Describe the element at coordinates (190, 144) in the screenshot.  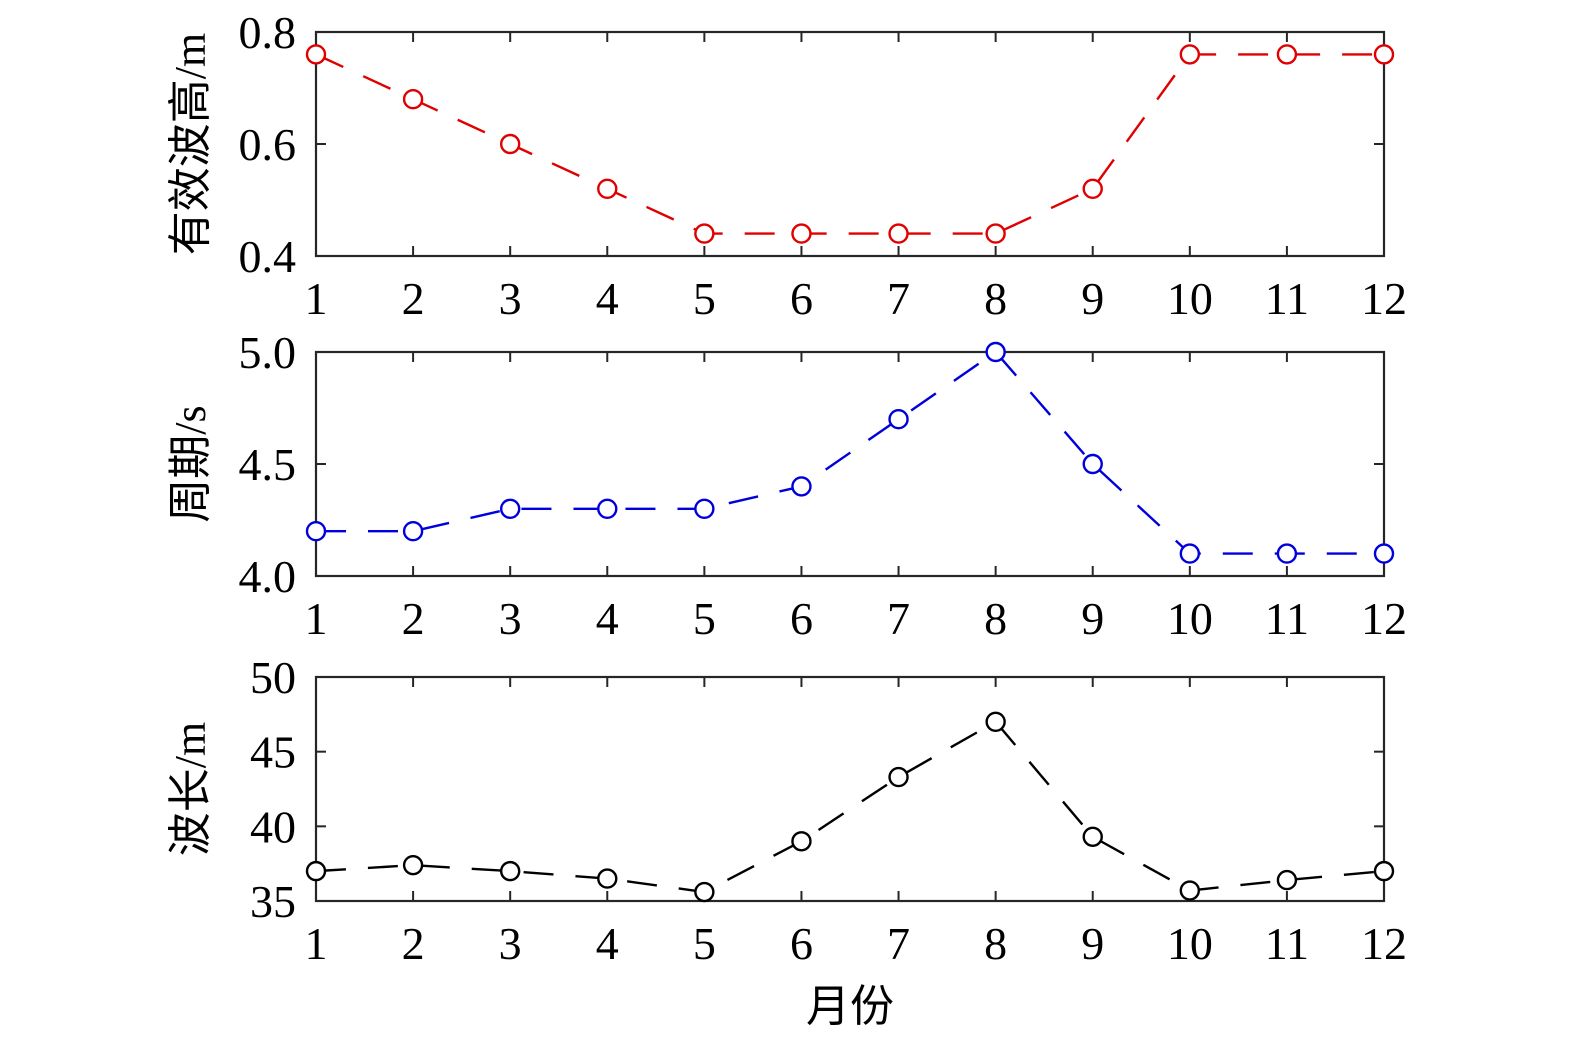
I see `y-axis-label: 有效波高/m` at that location.